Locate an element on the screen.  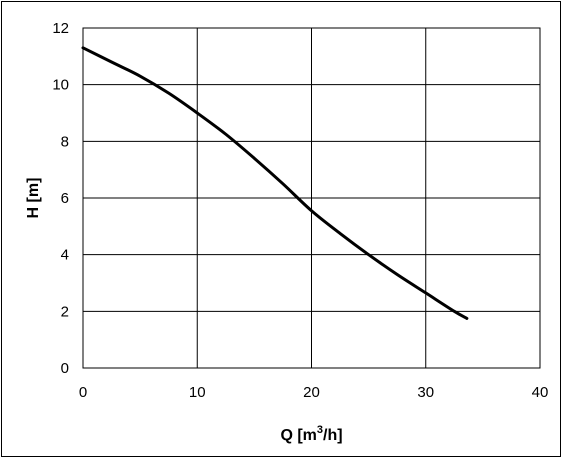
y-tick-label: 8 is located at coordinates (65, 141).